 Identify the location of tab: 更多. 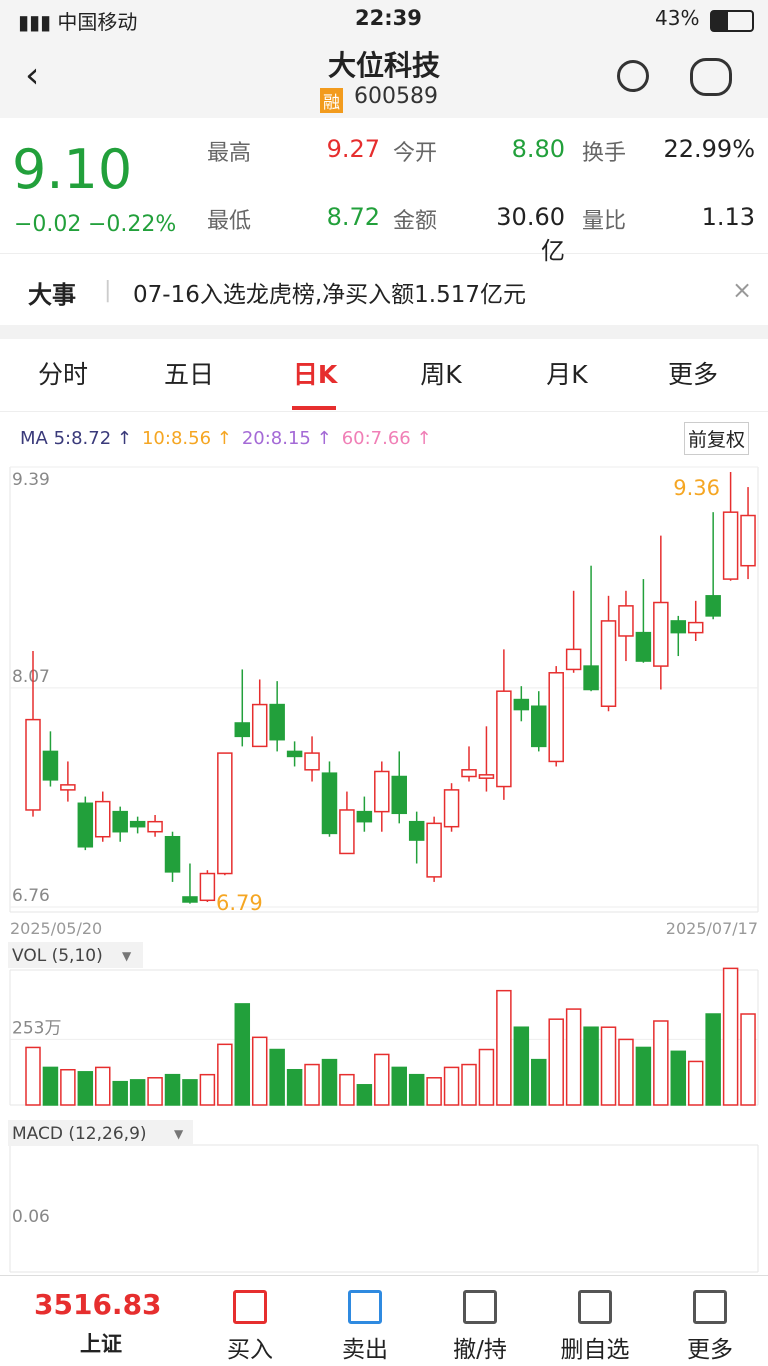
(692, 374).